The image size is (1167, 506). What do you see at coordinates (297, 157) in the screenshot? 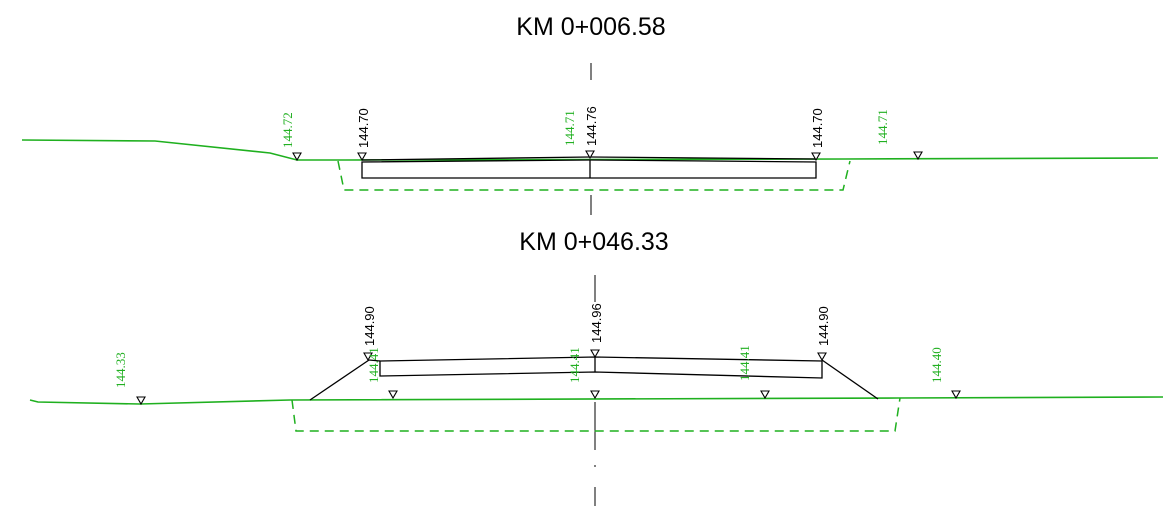
I see `section-1-ground-marker-left` at bounding box center [297, 157].